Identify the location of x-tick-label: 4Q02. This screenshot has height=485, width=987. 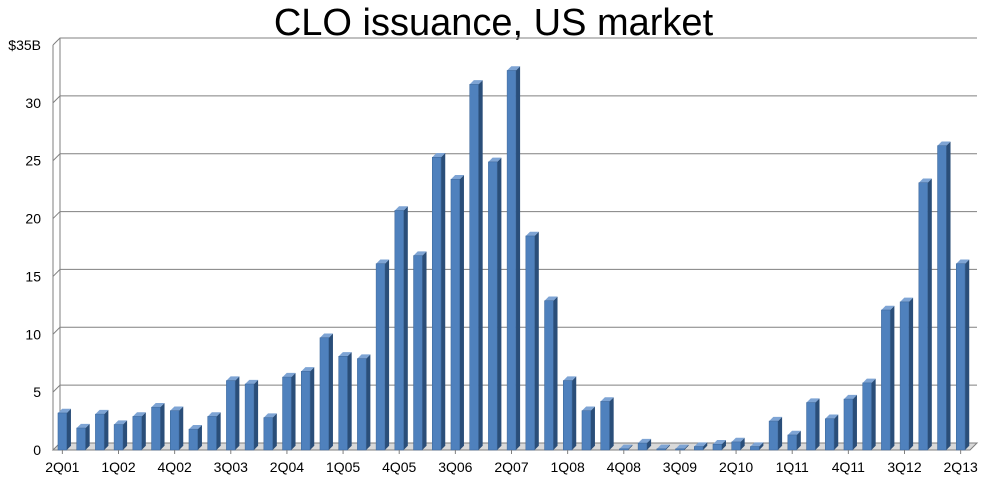
(175, 467).